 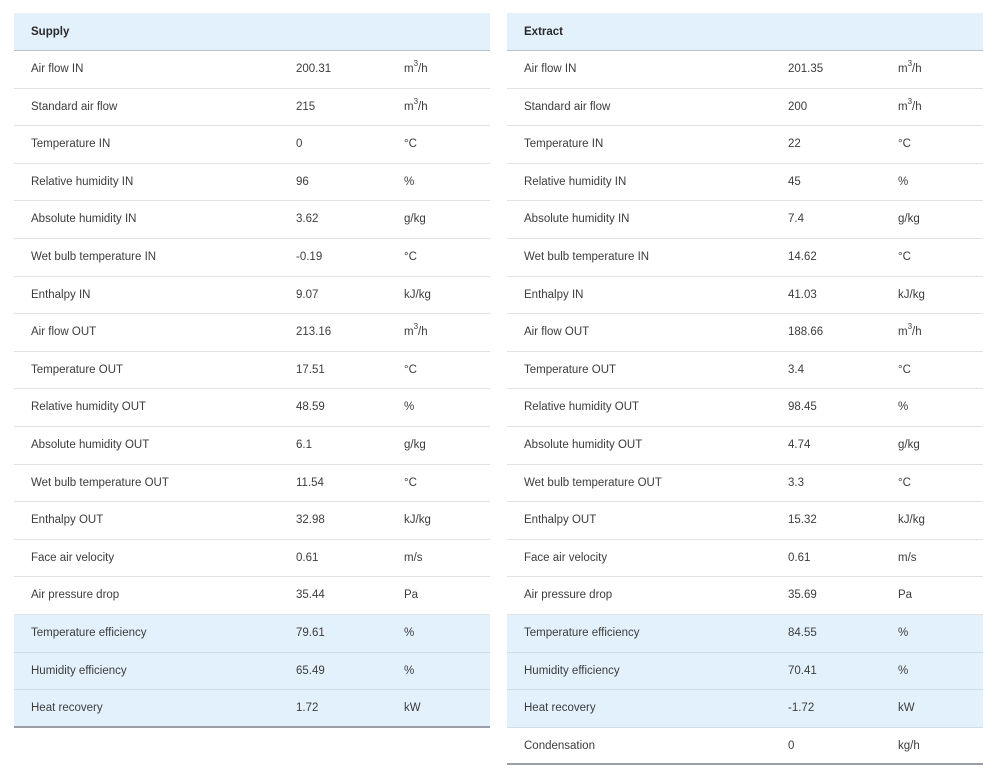 What do you see at coordinates (73, 557) in the screenshot?
I see `row-label: Face air velocity` at bounding box center [73, 557].